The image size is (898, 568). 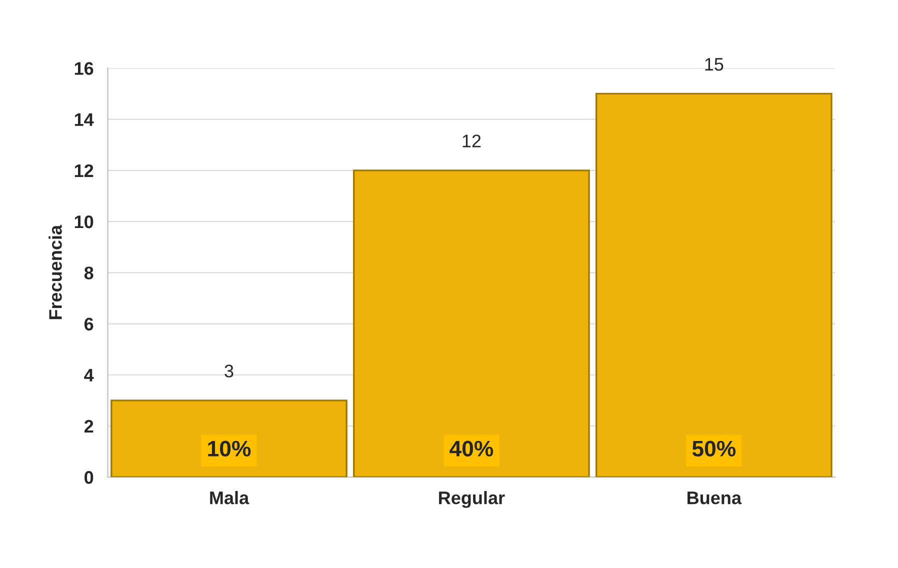 I want to click on x-tick-label: Regular, so click(x=472, y=499).